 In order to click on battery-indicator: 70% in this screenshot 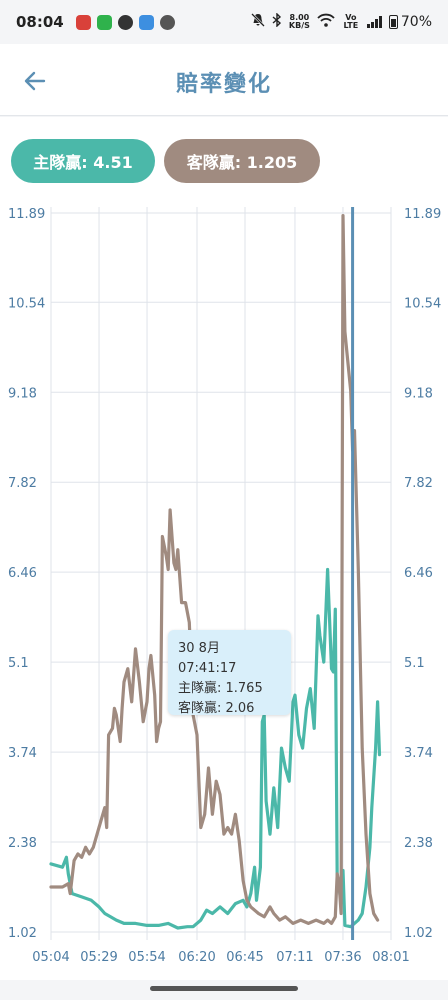, I will do `click(410, 22)`.